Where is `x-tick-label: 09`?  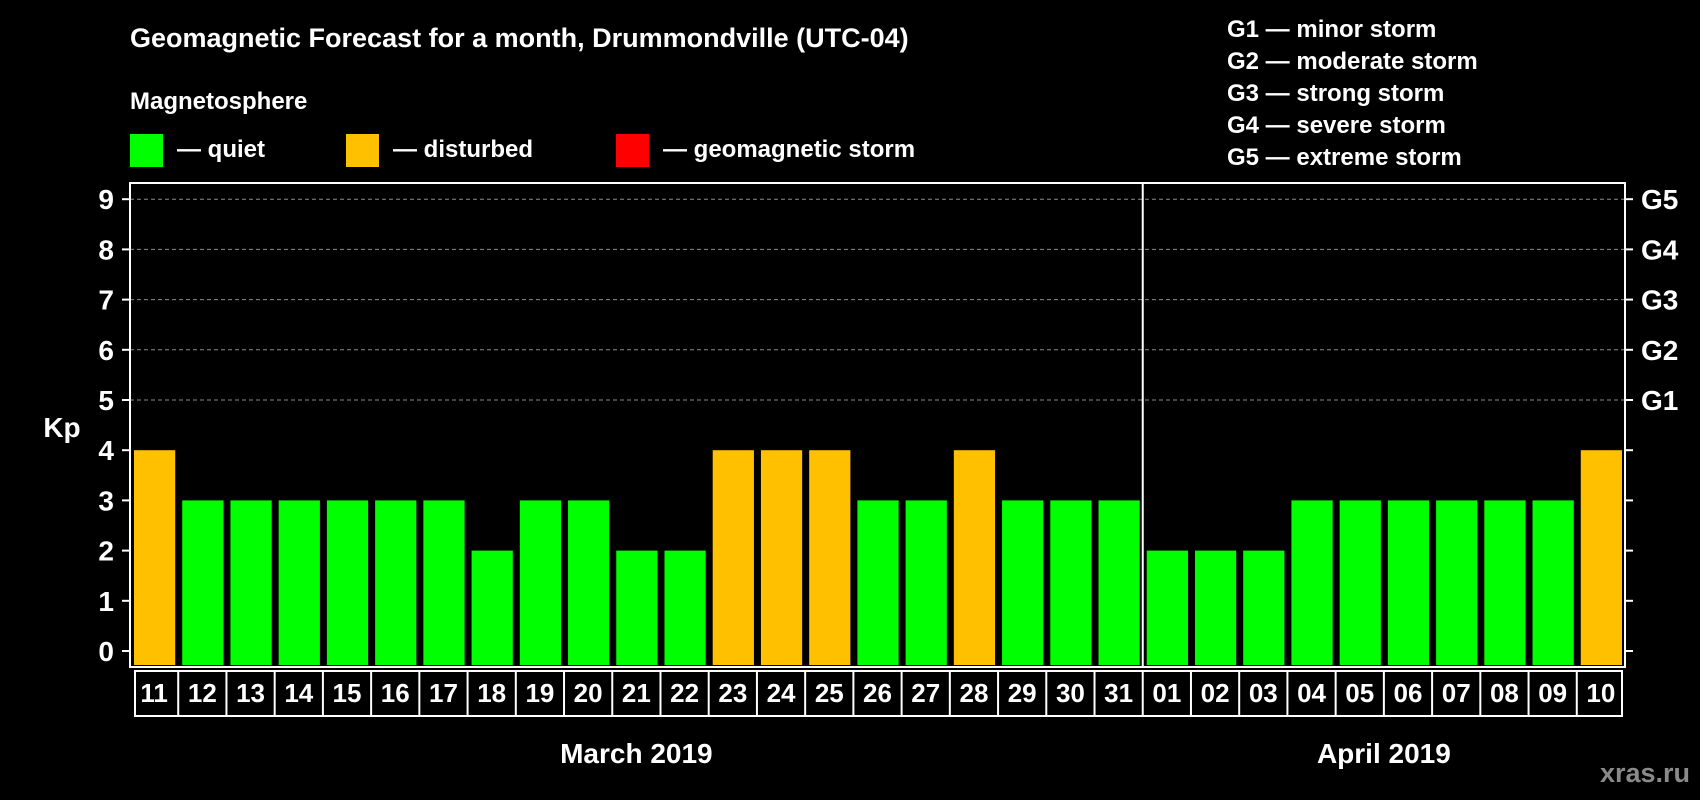 x-tick-label: 09 is located at coordinates (1552, 693).